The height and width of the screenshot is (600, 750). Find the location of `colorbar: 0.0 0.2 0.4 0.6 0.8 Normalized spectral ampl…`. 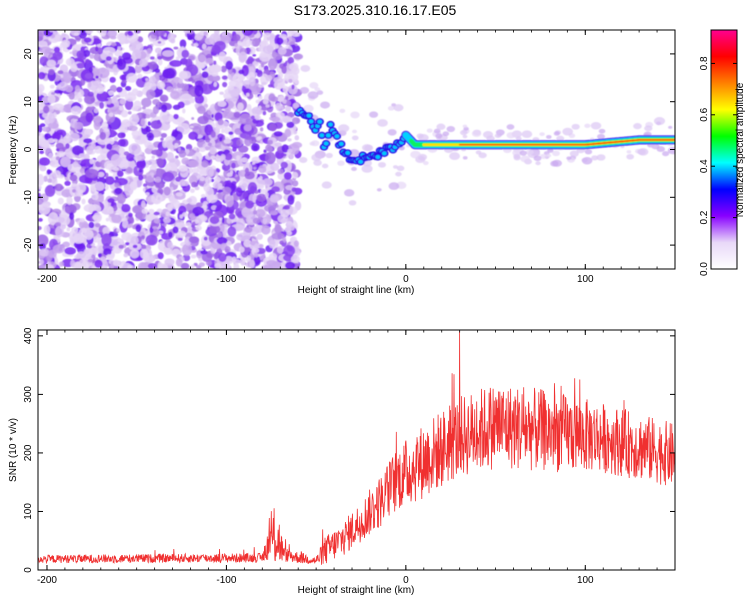

colorbar: 0.0 0.2 0.4 0.6 0.8 Normalized spectral ampl… is located at coordinates (722, 152).